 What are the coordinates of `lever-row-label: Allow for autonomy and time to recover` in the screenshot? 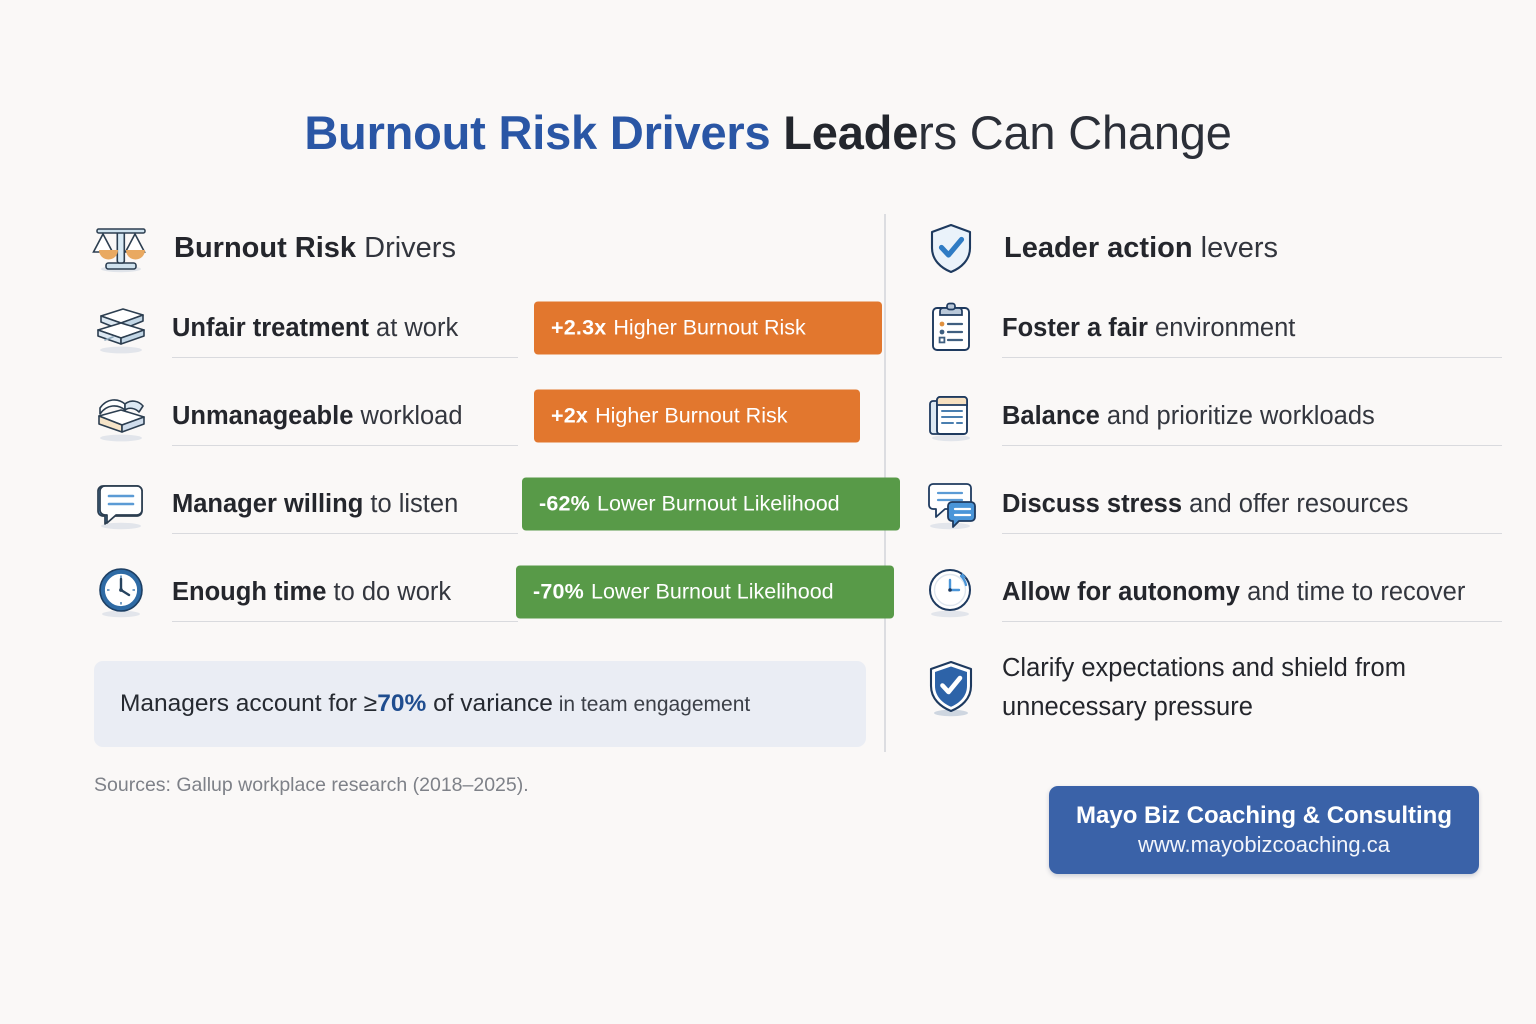 It's located at (1233, 592).